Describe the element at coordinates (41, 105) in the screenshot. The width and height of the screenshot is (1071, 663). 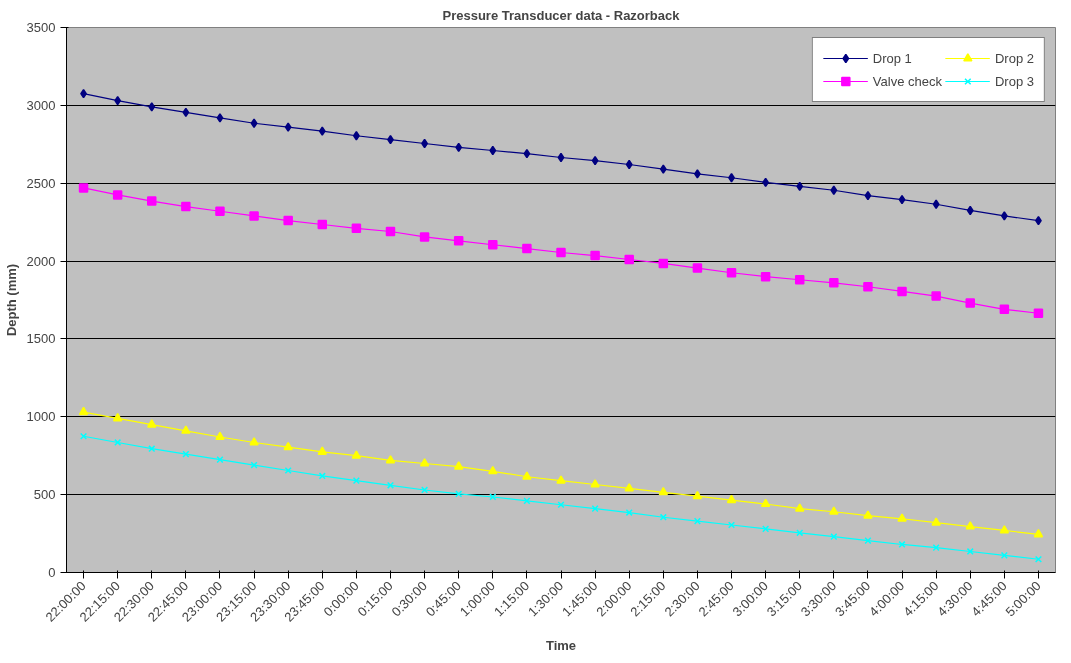
I see `y-tick-label: 3000` at that location.